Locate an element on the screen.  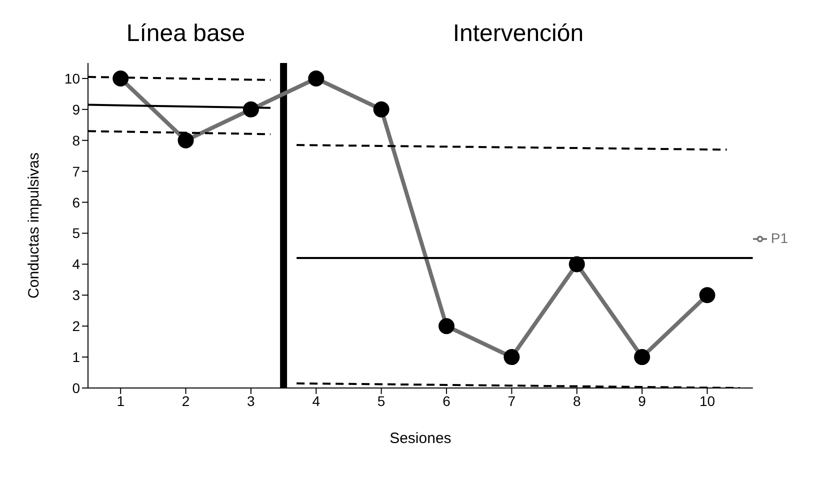
x-tick-label: 1 is located at coordinates (120, 400).